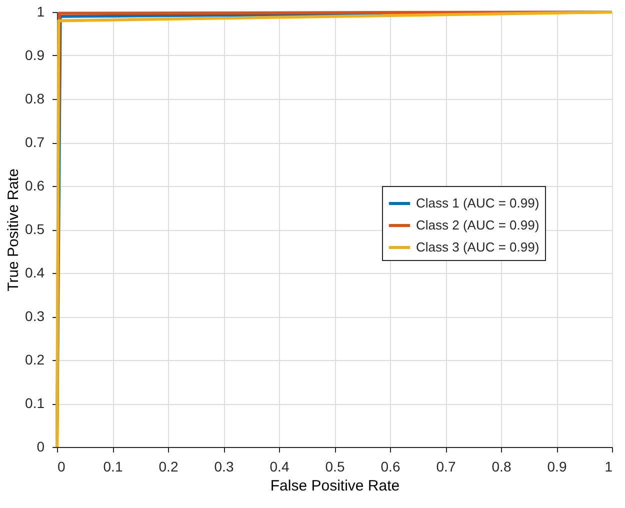 This screenshot has height=508, width=625. What do you see at coordinates (40, 12) in the screenshot?
I see `y-tick-label: 1` at bounding box center [40, 12].